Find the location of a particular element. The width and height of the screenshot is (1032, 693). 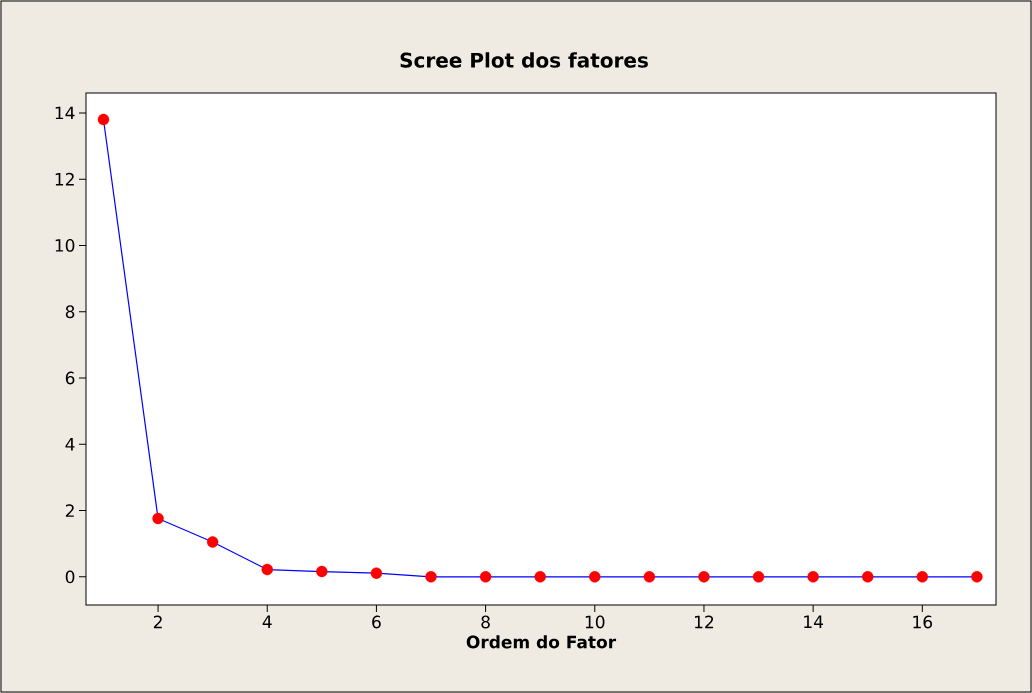

y-tick-label: 2 is located at coordinates (69, 510).